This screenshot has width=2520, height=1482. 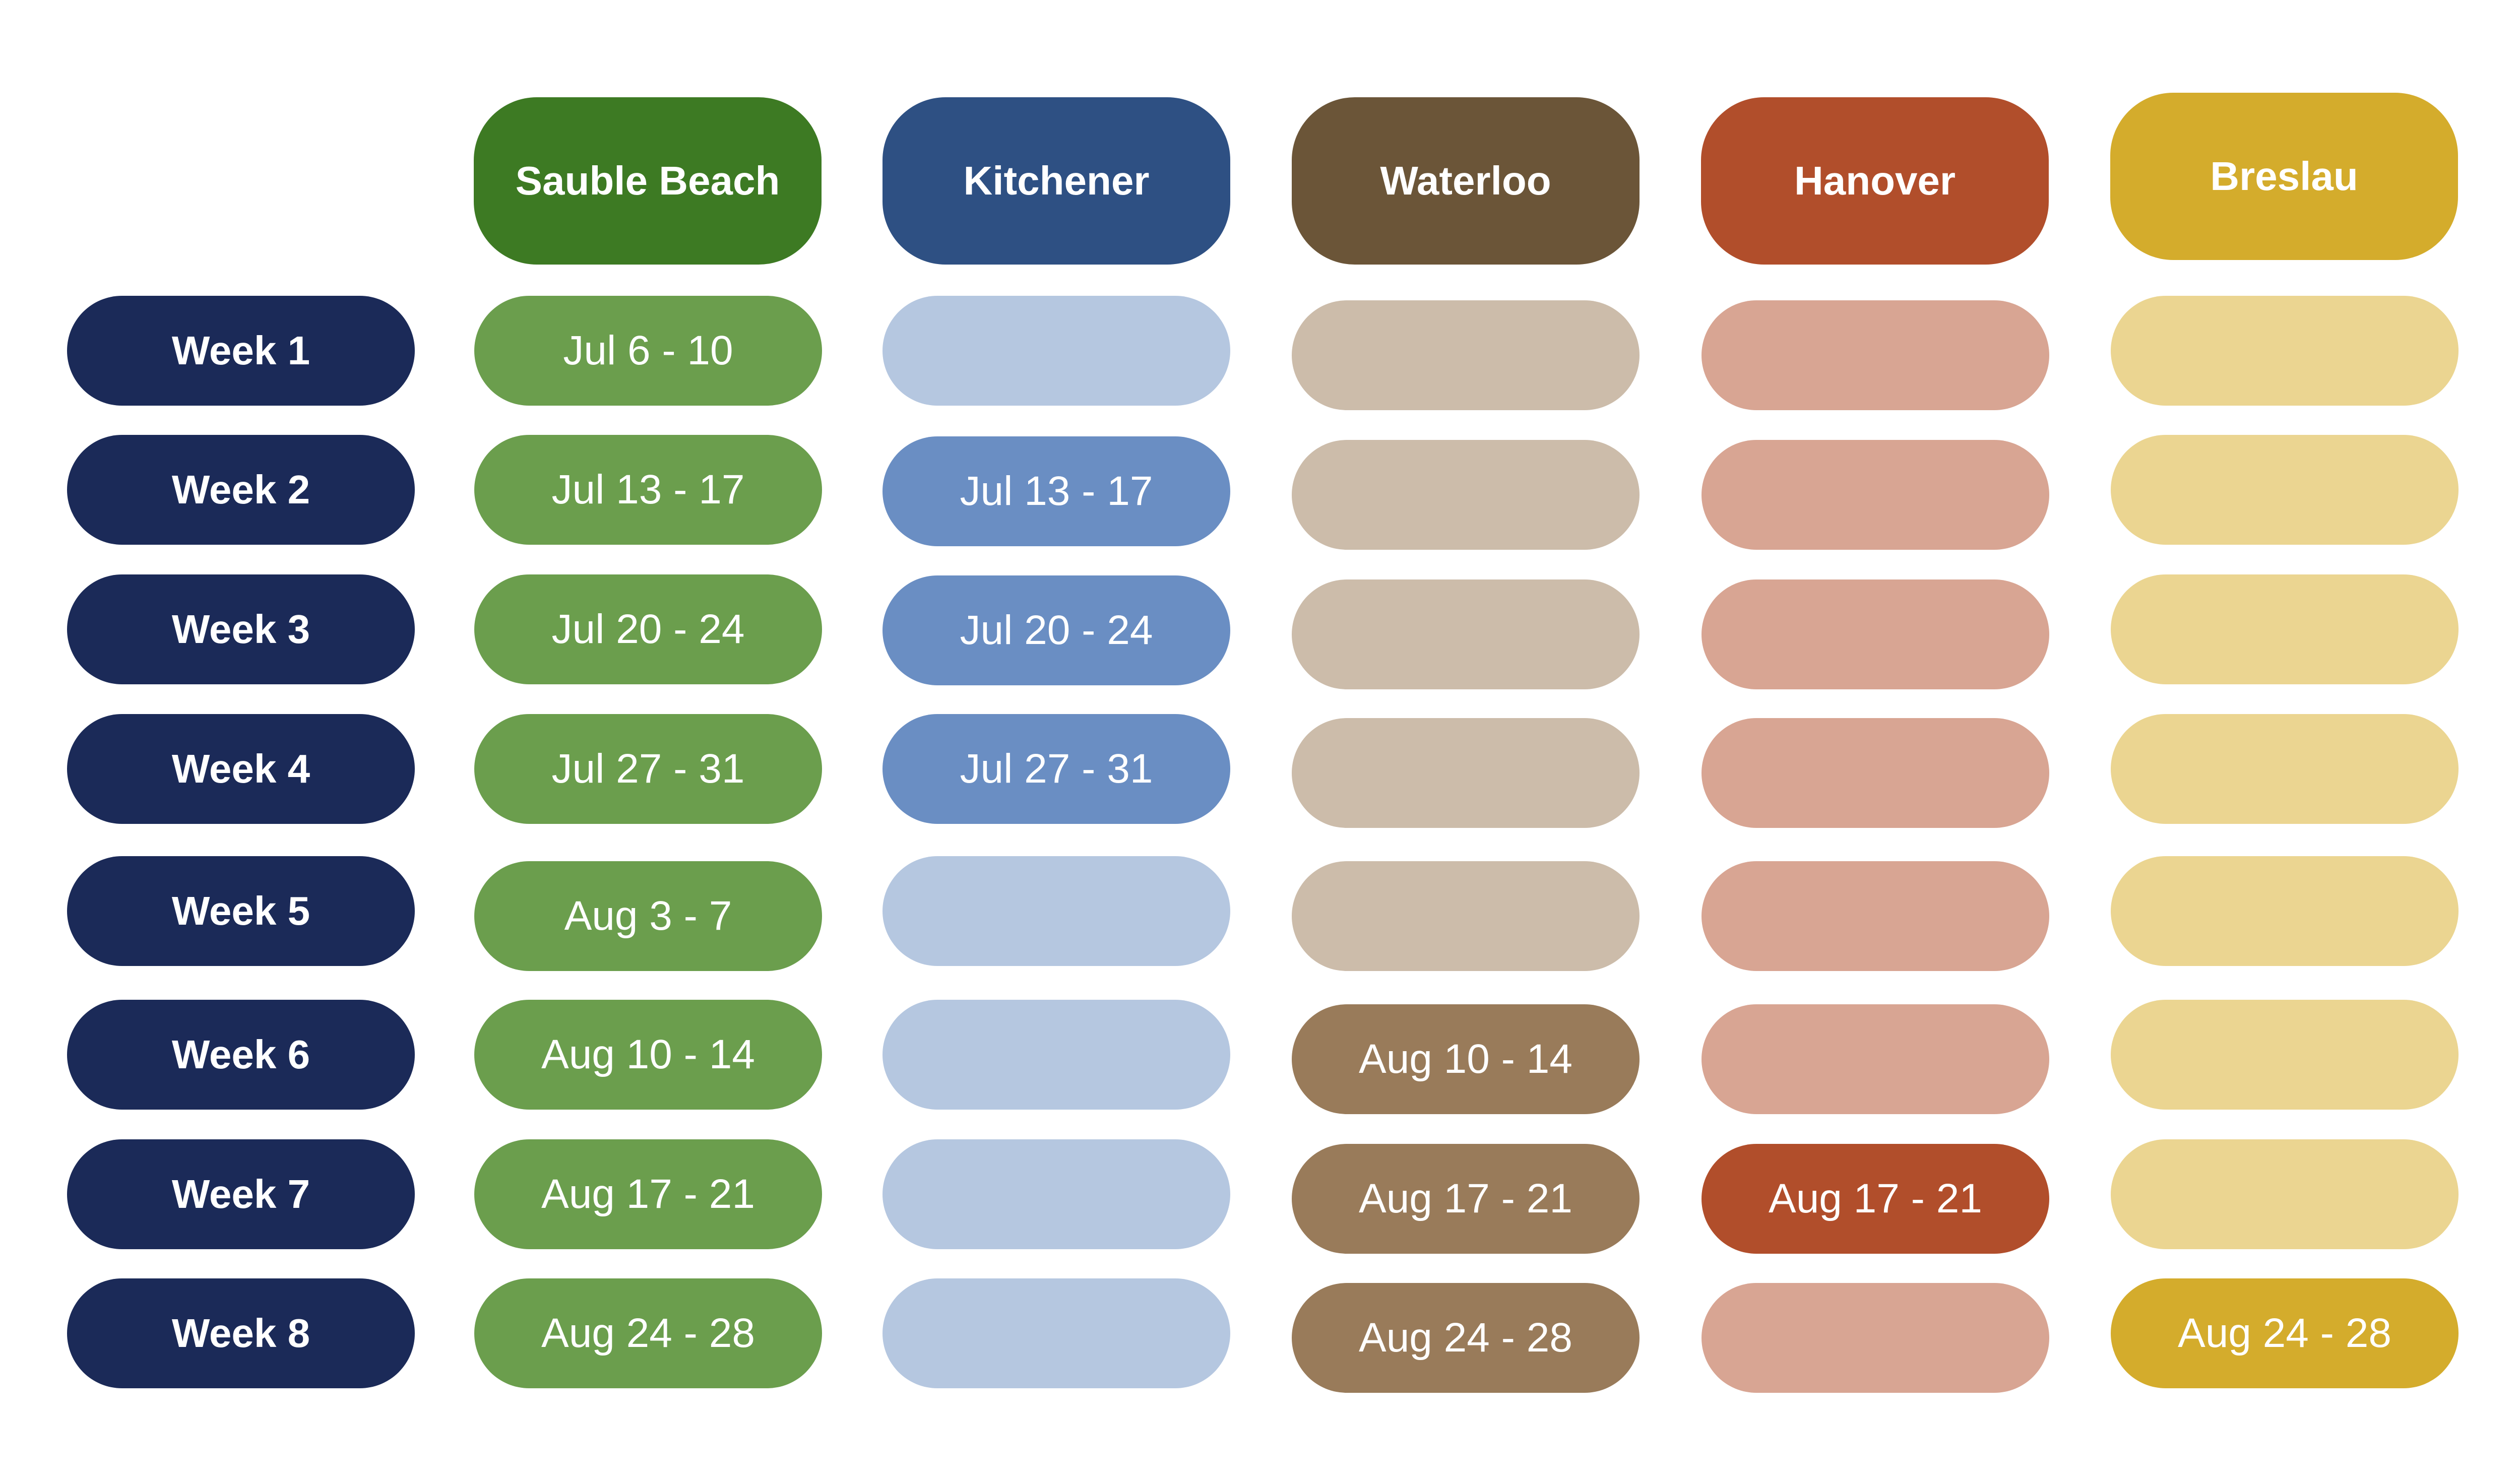 I want to click on header-hanover: Hanover, so click(x=1875, y=181).